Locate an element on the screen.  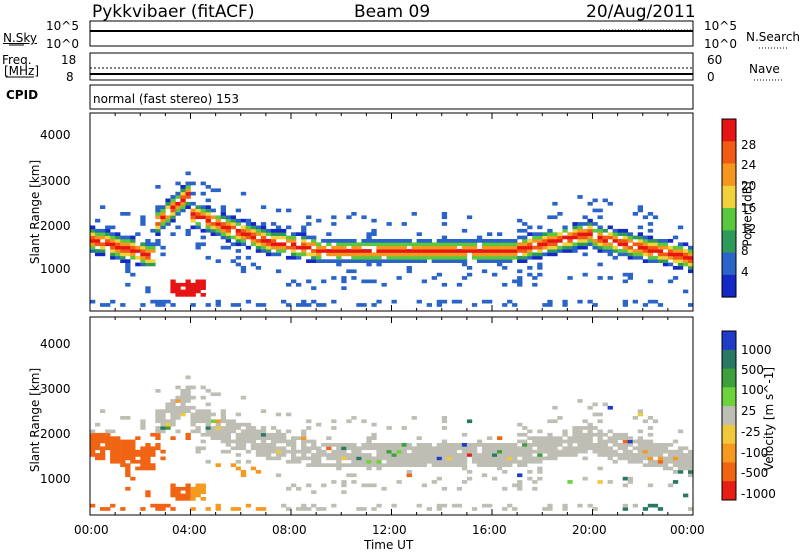
velocity-cbar-frame is located at coordinates (729, 415).